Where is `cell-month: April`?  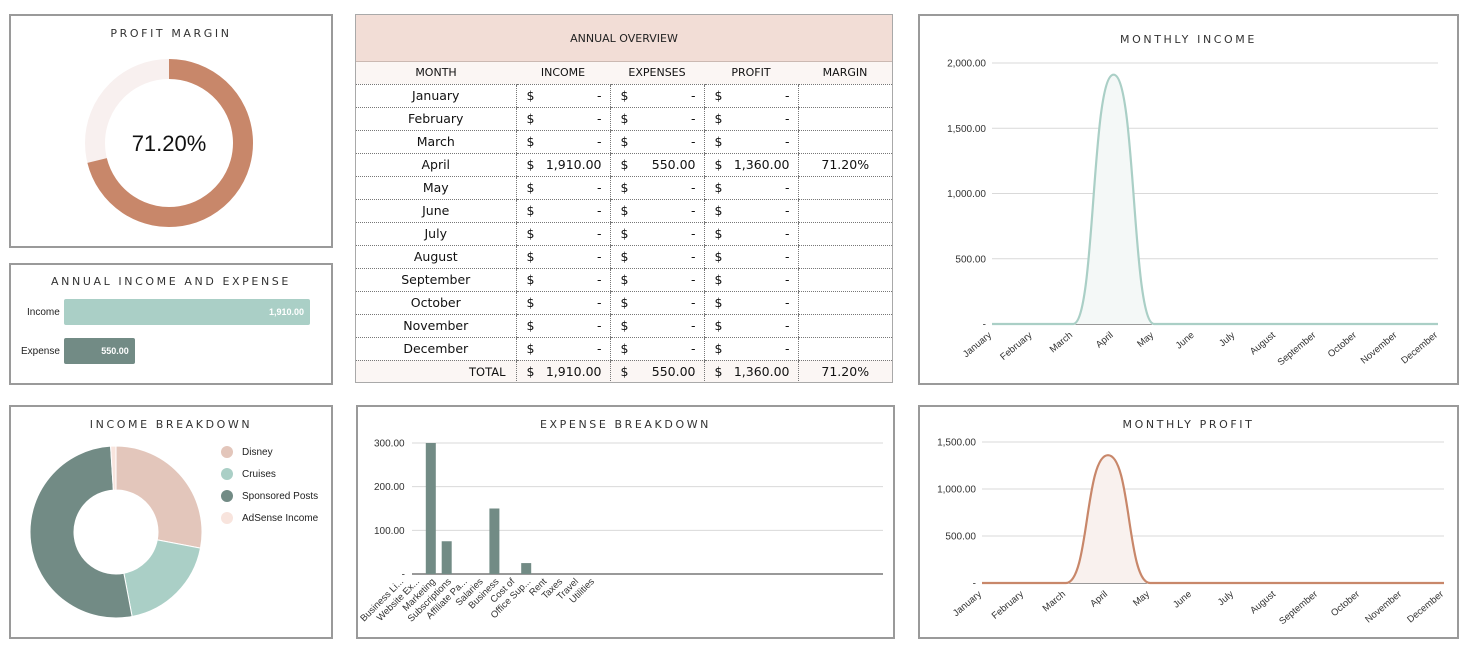 cell-month: April is located at coordinates (436, 165).